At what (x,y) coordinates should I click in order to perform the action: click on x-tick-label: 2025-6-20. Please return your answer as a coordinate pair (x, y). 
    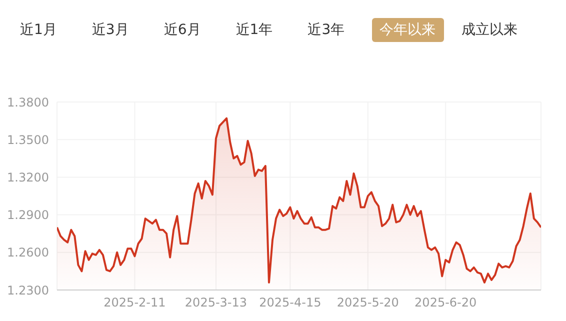
    Looking at the image, I should click on (445, 303).